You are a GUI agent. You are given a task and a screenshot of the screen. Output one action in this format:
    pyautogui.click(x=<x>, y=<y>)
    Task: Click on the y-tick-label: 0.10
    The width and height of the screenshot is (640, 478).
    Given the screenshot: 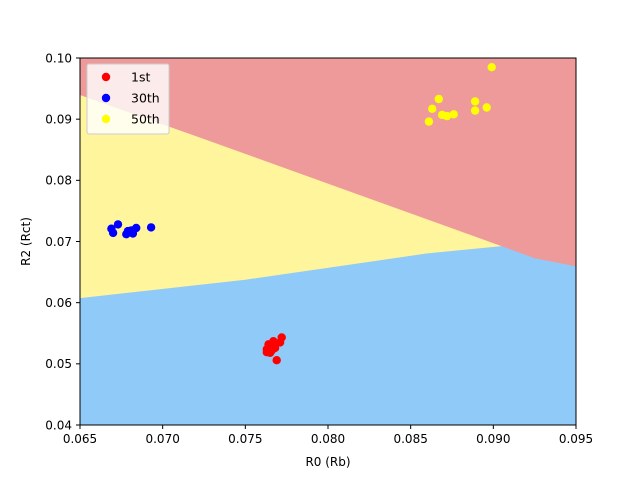 What is the action you would take?
    pyautogui.click(x=58, y=58)
    